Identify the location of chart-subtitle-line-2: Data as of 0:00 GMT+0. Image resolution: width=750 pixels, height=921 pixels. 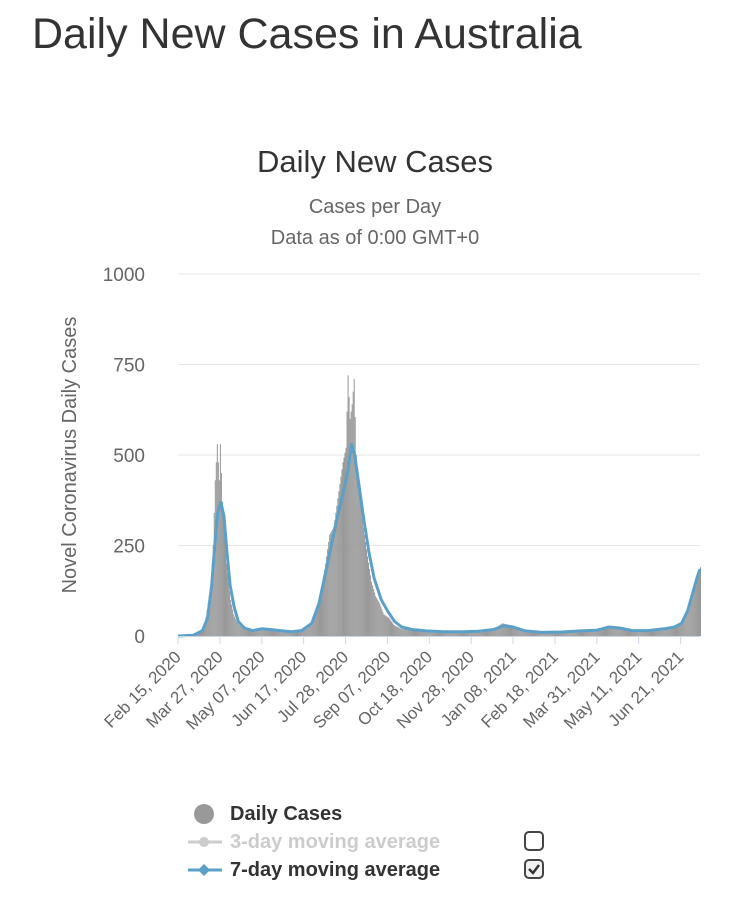
(375, 238).